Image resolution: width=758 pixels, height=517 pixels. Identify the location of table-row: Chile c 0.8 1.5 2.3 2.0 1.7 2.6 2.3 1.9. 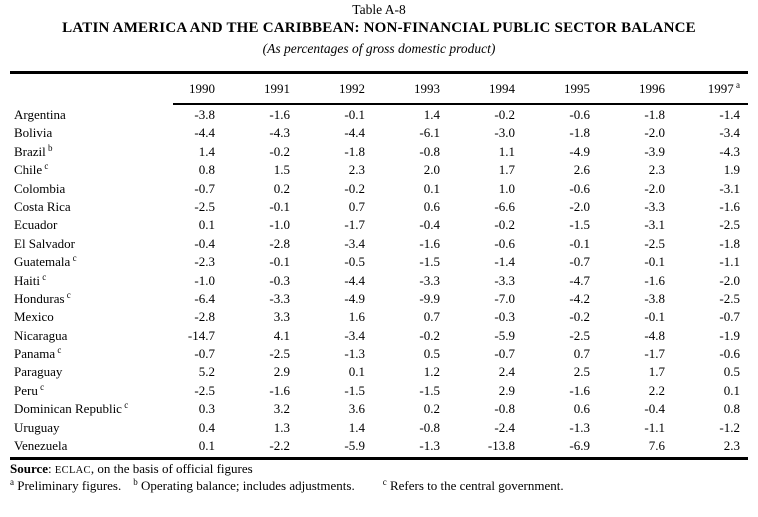
(379, 170).